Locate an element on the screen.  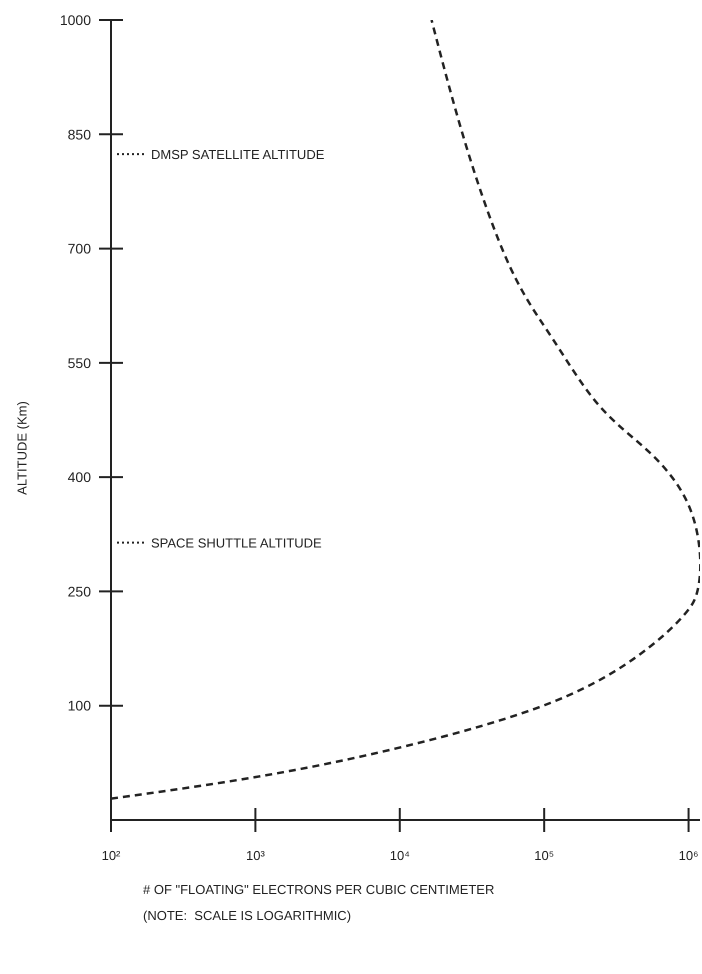
y-tick-label: 850 is located at coordinates (80, 134).